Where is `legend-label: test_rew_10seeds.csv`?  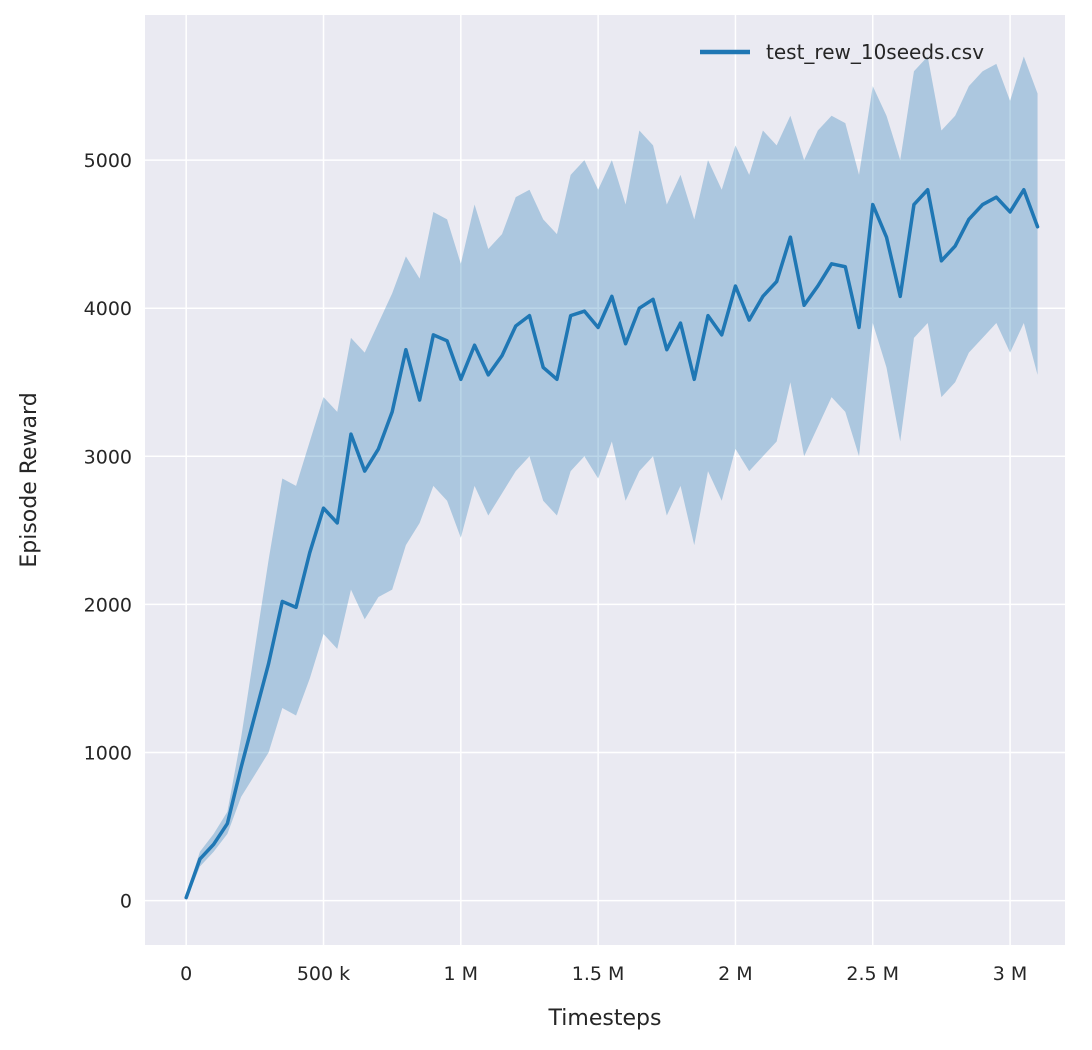
legend-label: test_rew_10seeds.csv is located at coordinates (875, 52).